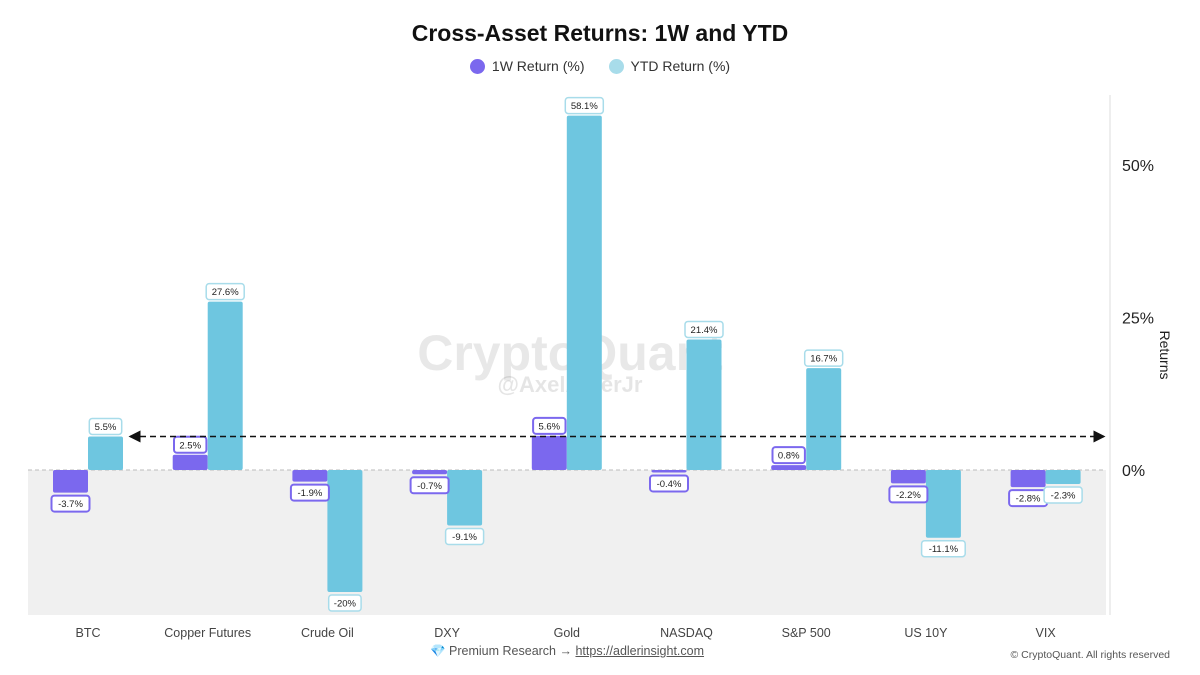  What do you see at coordinates (207, 633) in the screenshot?
I see `x-tick-label: Copper Futures` at bounding box center [207, 633].